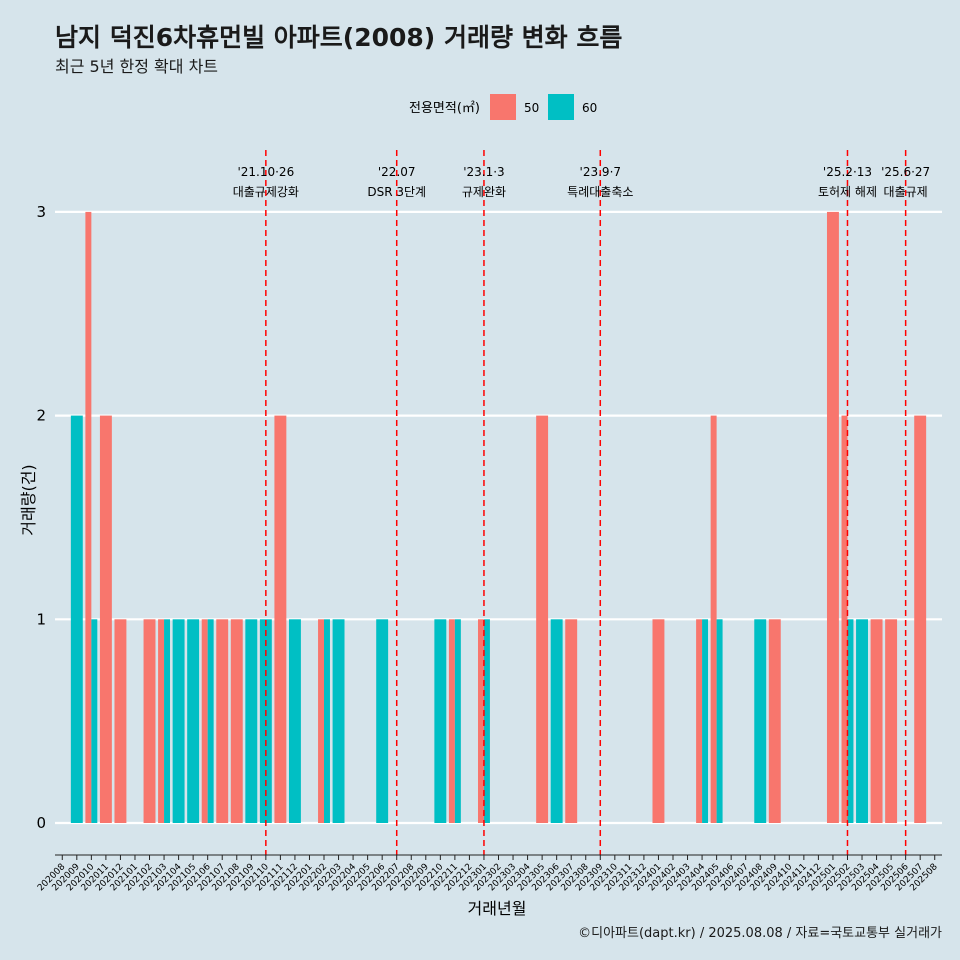 The image size is (960, 960). What do you see at coordinates (847, 192) in the screenshot?
I see `annotation-label-202502: 토허제 해제` at bounding box center [847, 192].